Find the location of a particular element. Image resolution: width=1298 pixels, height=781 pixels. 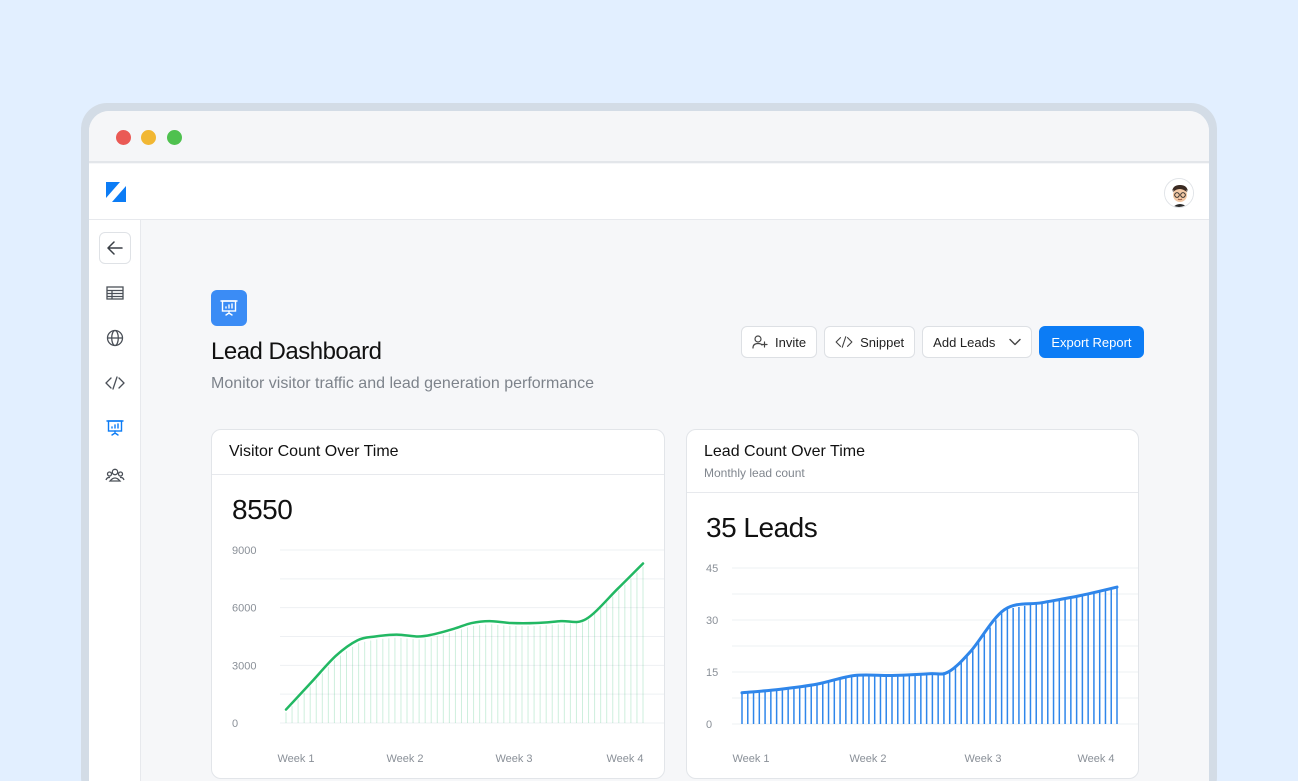

add-leads-label: Add Leads is located at coordinates (964, 342).